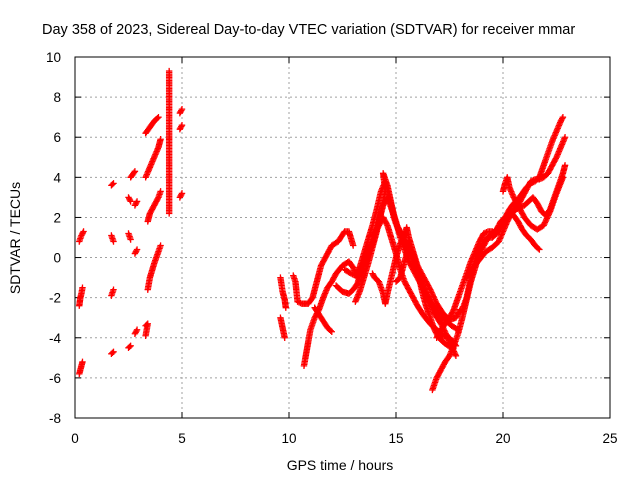 The height and width of the screenshot is (480, 640). Describe the element at coordinates (609, 438) in the screenshot. I see `x-tick-label: 25` at that location.